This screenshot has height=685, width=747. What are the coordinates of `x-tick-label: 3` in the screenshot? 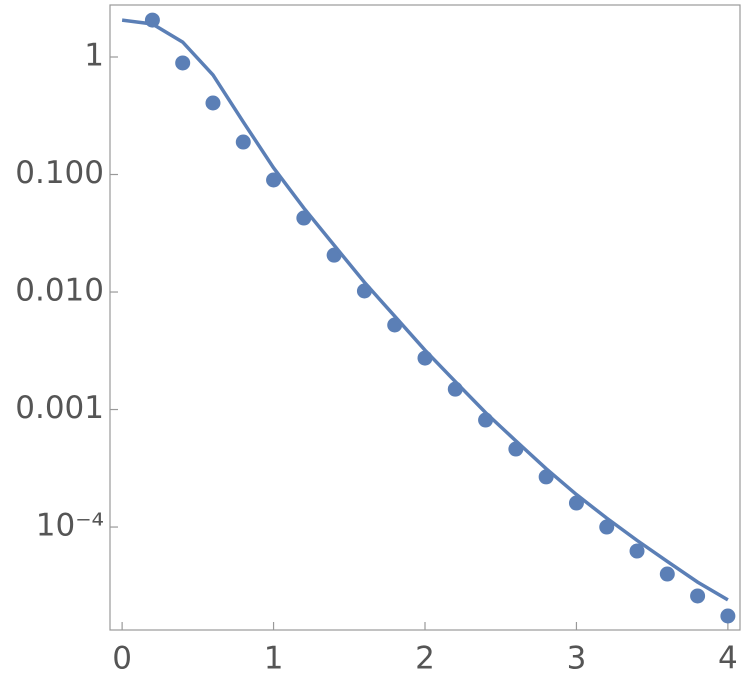 It's located at (577, 659).